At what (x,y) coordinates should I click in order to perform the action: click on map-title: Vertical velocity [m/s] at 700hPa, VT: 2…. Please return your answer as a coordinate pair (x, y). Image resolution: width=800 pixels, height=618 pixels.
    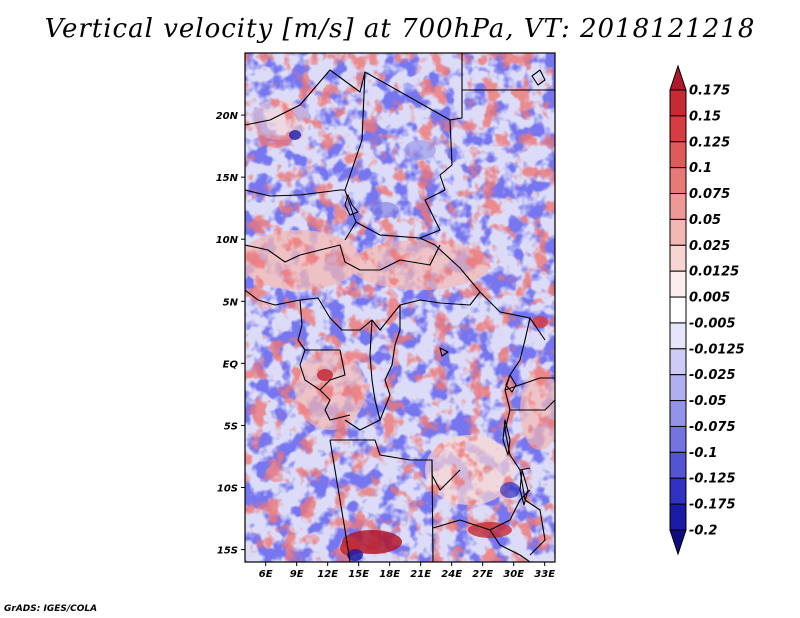
    Looking at the image, I should click on (400, 29).